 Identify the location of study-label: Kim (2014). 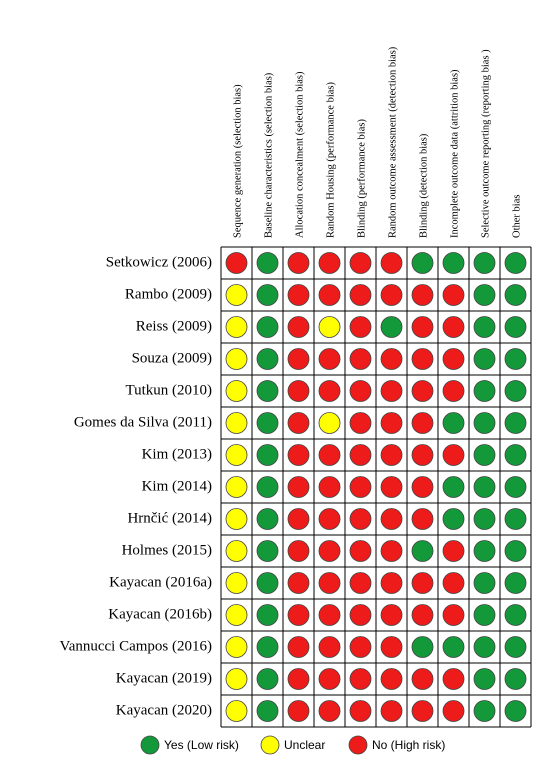
(177, 486).